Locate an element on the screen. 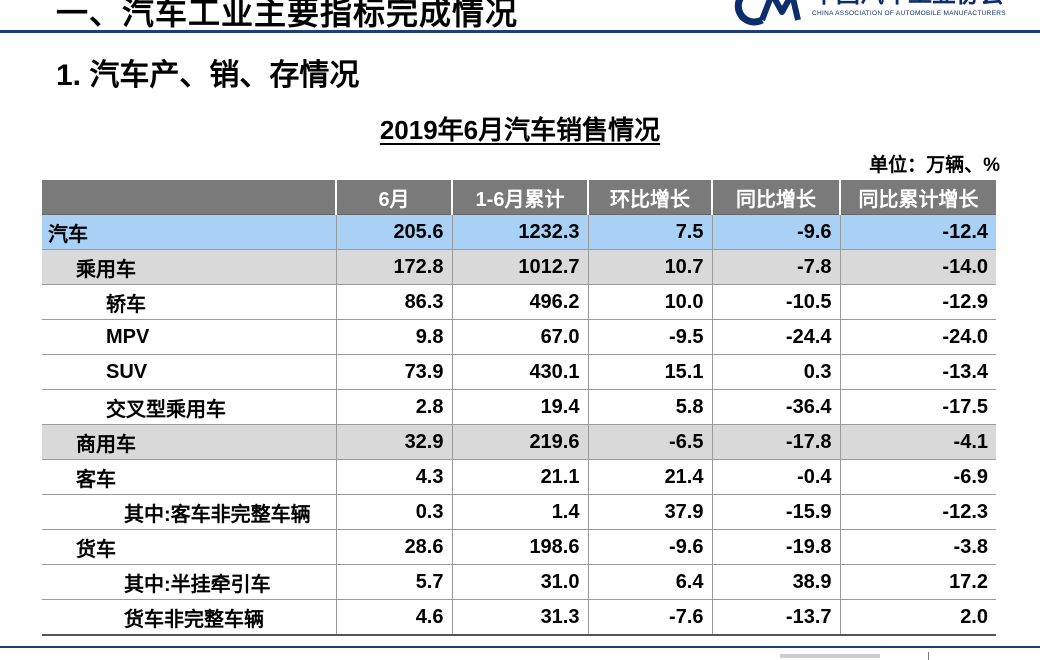 This screenshot has height=660, width=1040. table-cell: -6.5 is located at coordinates (649, 442).